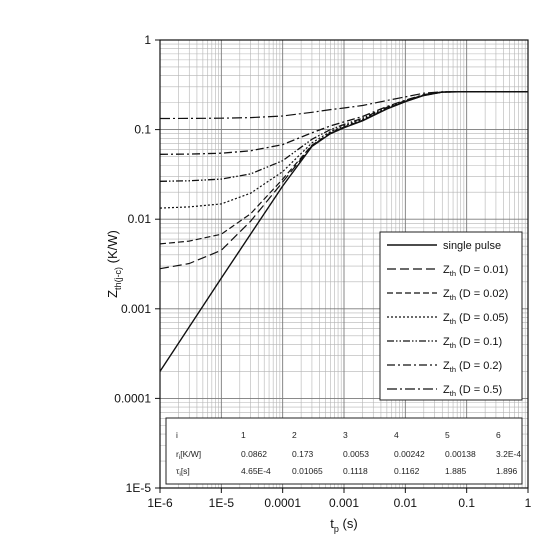 The width and height of the screenshot is (554, 557). Describe the element at coordinates (409, 454) in the screenshot. I see `table-cell: 0.00242` at that location.